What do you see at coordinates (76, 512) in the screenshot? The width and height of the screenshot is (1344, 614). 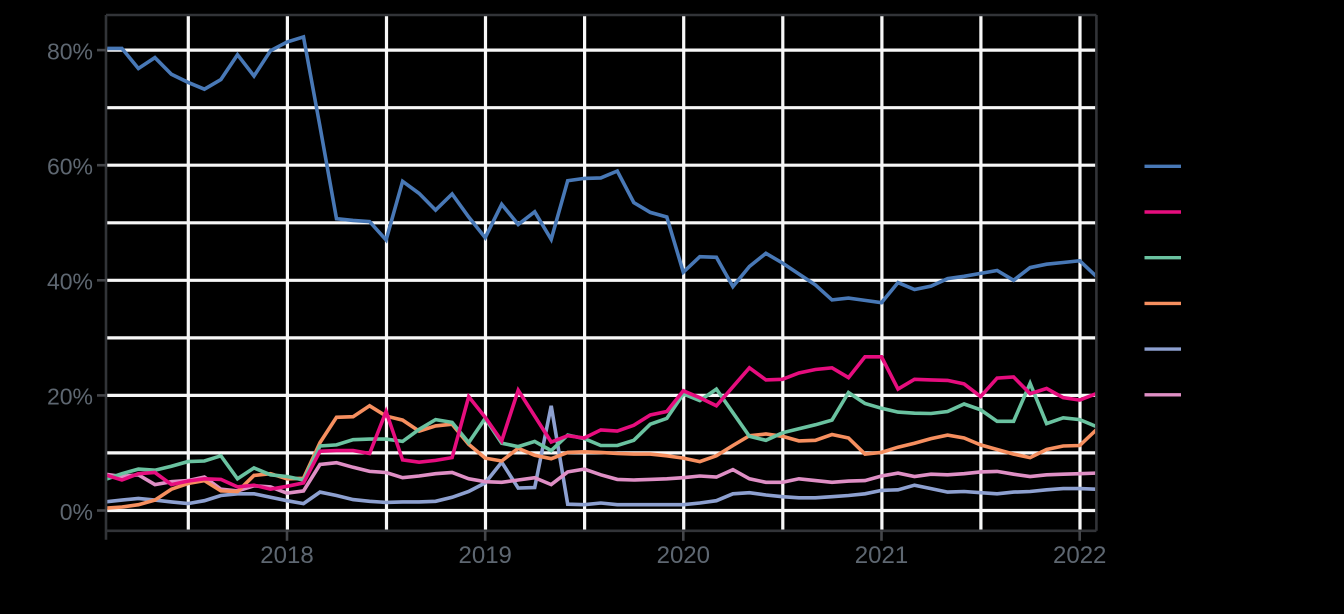 I see `svg-text: 0%` at bounding box center [76, 512].